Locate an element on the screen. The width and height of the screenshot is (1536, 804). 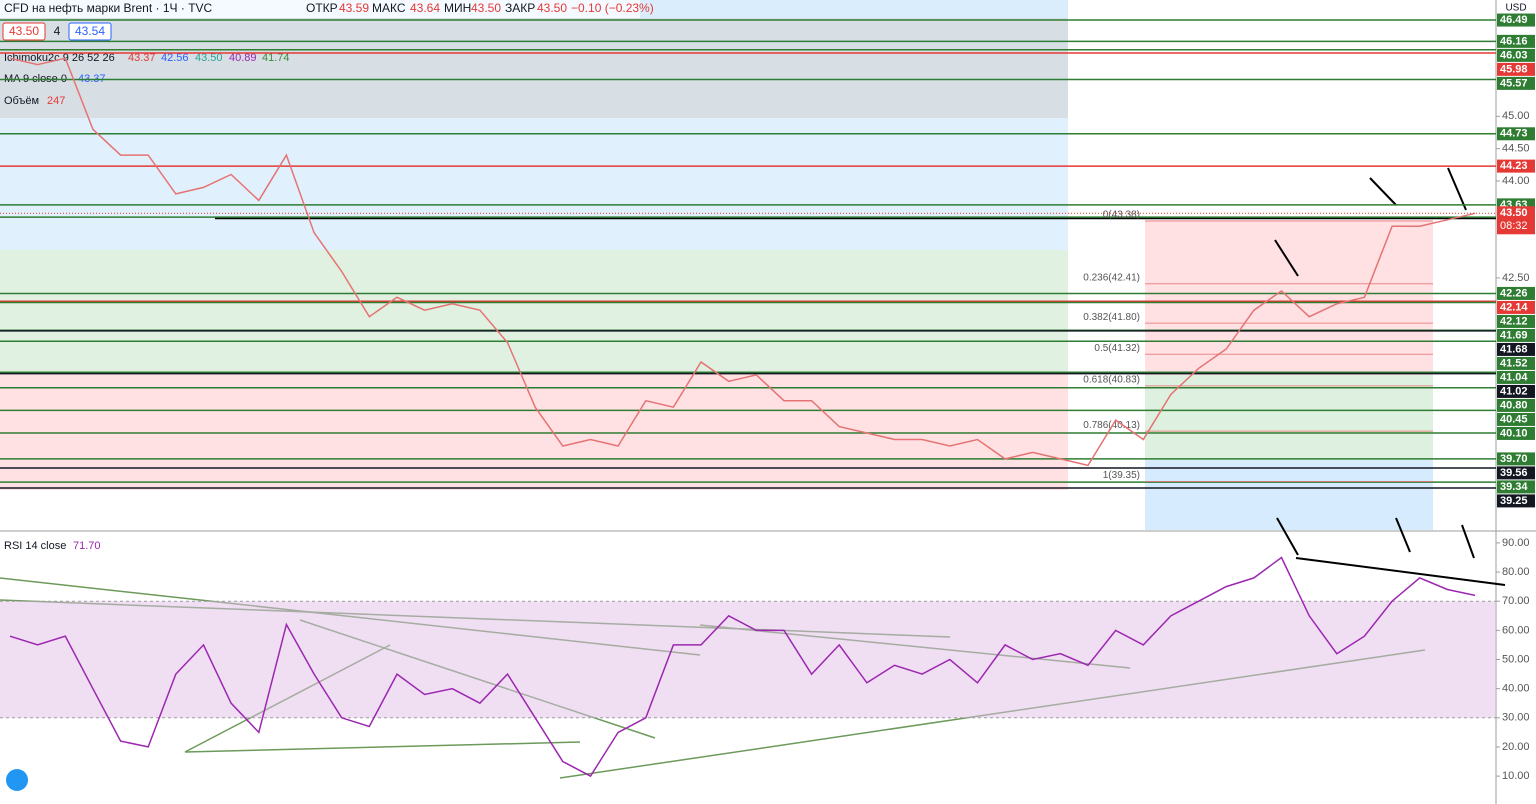
y-tick-label: 80.00 is located at coordinates (1516, 572).